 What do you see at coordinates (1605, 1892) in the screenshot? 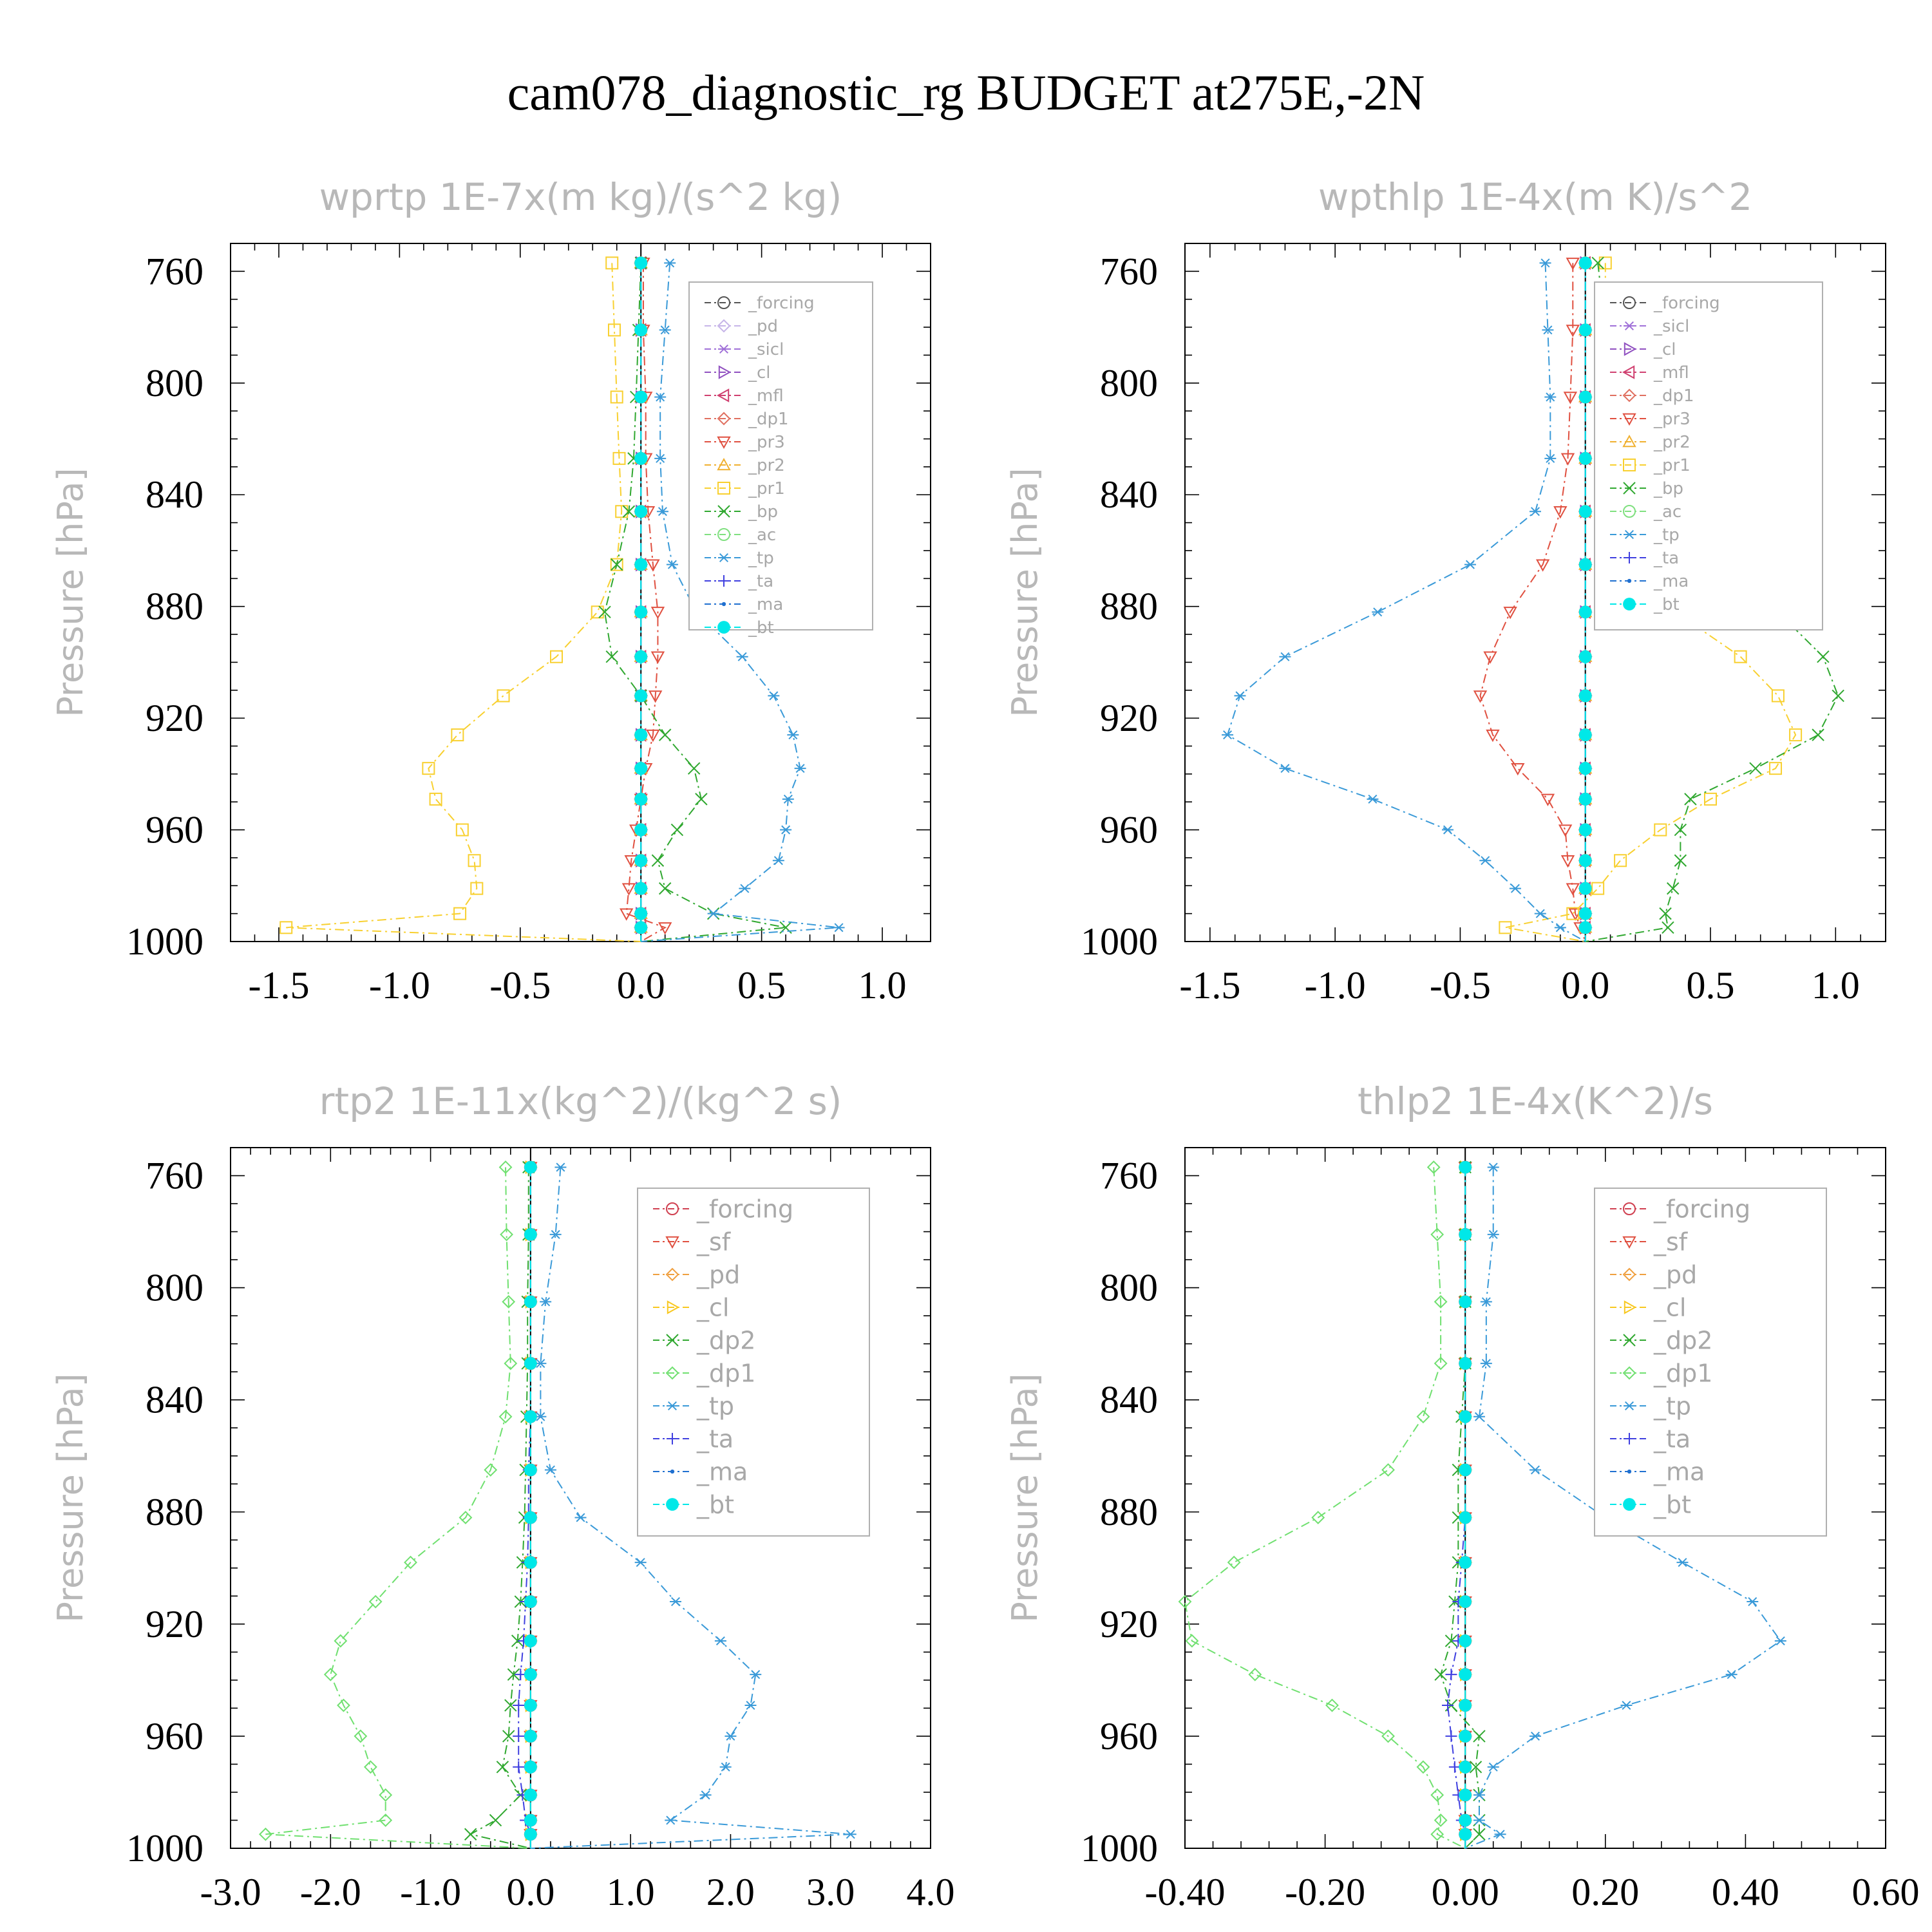
I see `x-tick-label: 0.20` at bounding box center [1605, 1892].